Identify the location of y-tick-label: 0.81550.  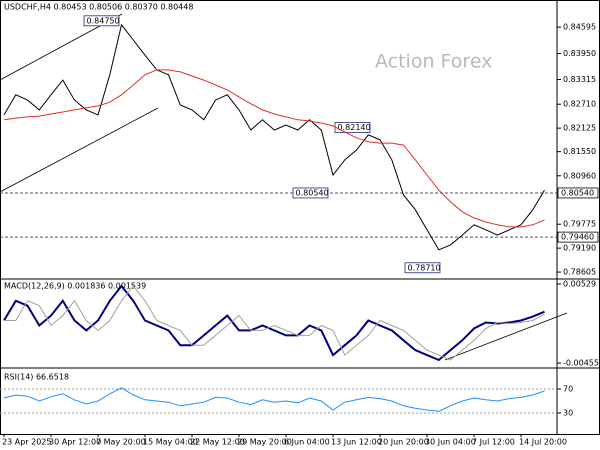
(579, 151).